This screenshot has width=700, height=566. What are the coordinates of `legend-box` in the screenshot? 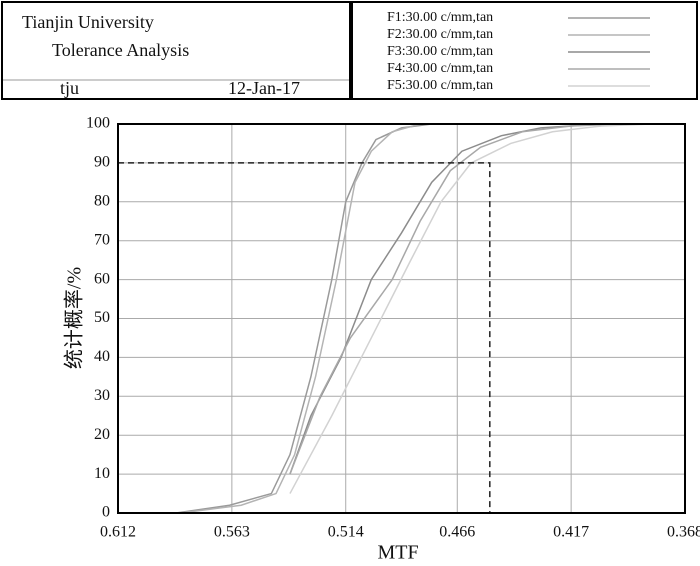 It's located at (524, 50).